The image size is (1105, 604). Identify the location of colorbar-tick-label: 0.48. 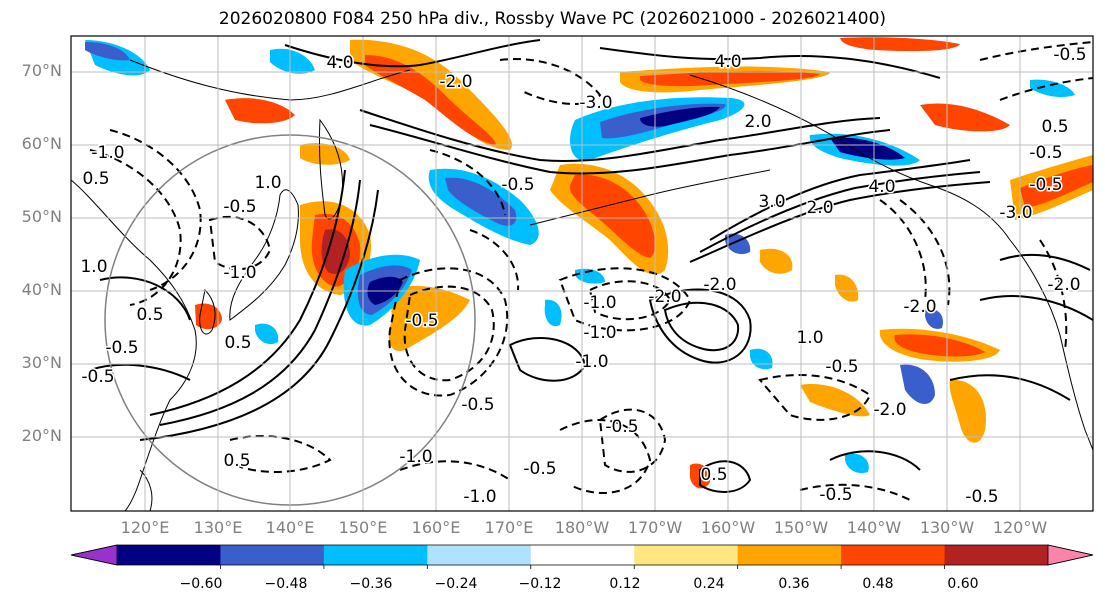
(878, 584).